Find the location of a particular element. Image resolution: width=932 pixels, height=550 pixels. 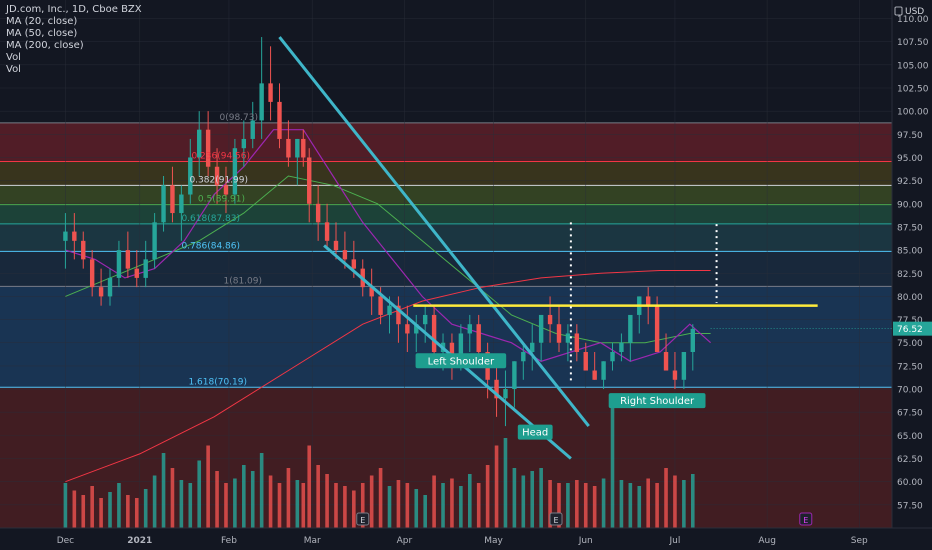

legend-vol-1: Vol is located at coordinates (13, 57).